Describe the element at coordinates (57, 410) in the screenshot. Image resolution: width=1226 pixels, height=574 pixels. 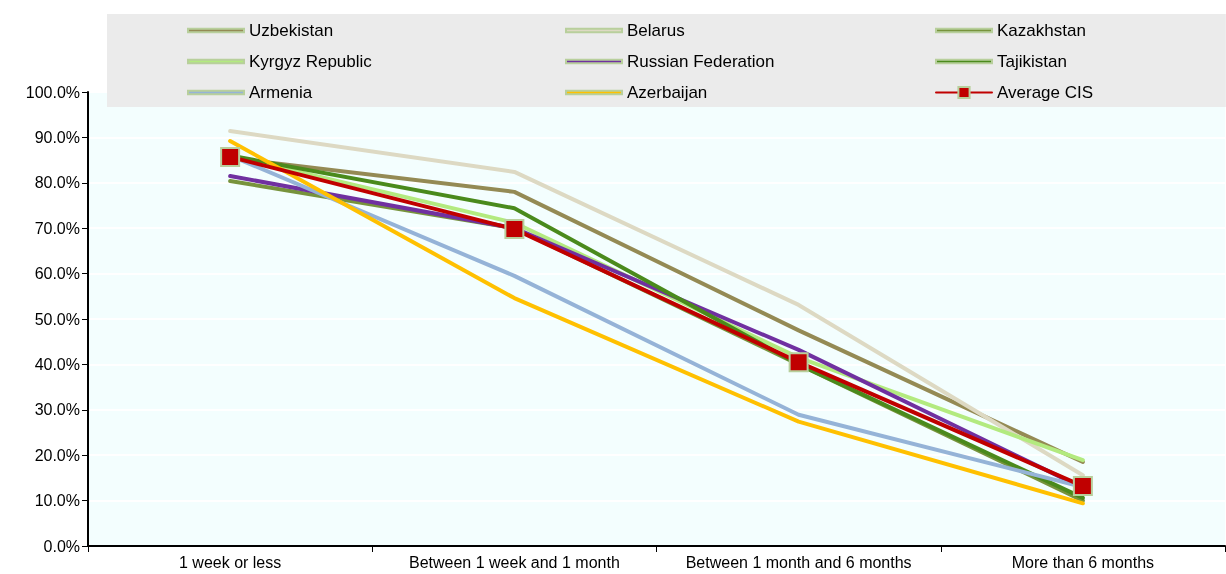
I see `y-tick-label: 30.0%` at that location.